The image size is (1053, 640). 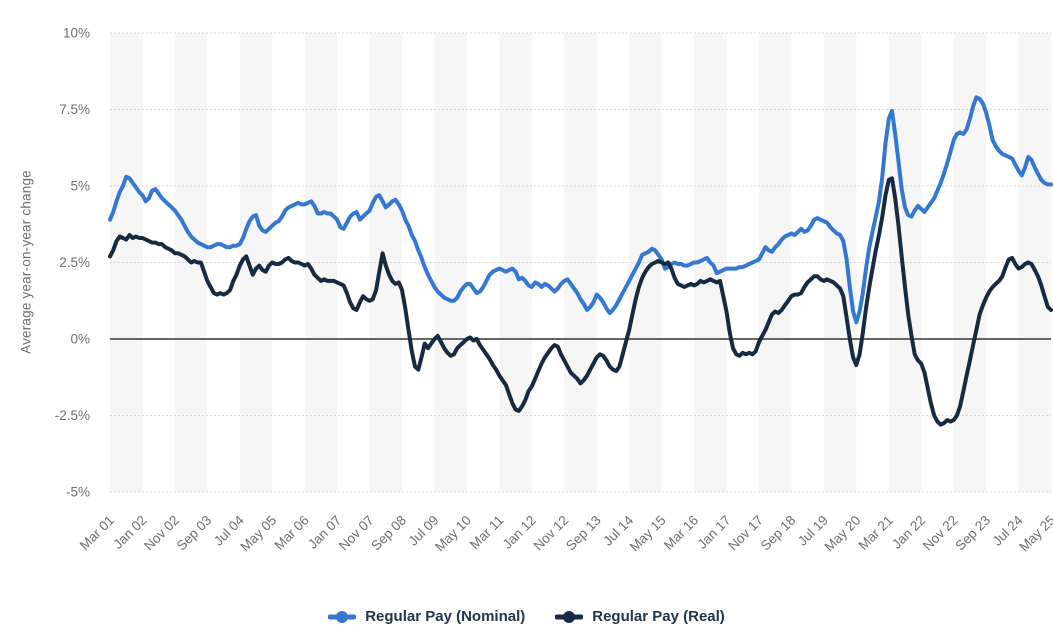 I want to click on x-tick-label: Mar 16, so click(x=681, y=533).